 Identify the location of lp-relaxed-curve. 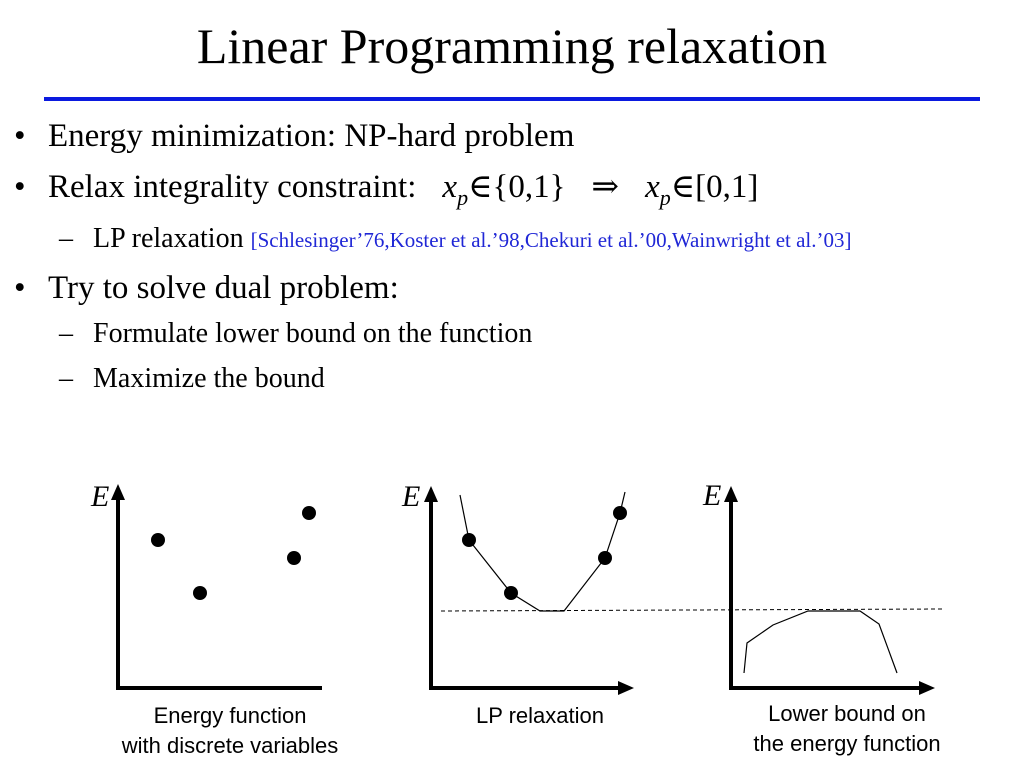
(542, 551).